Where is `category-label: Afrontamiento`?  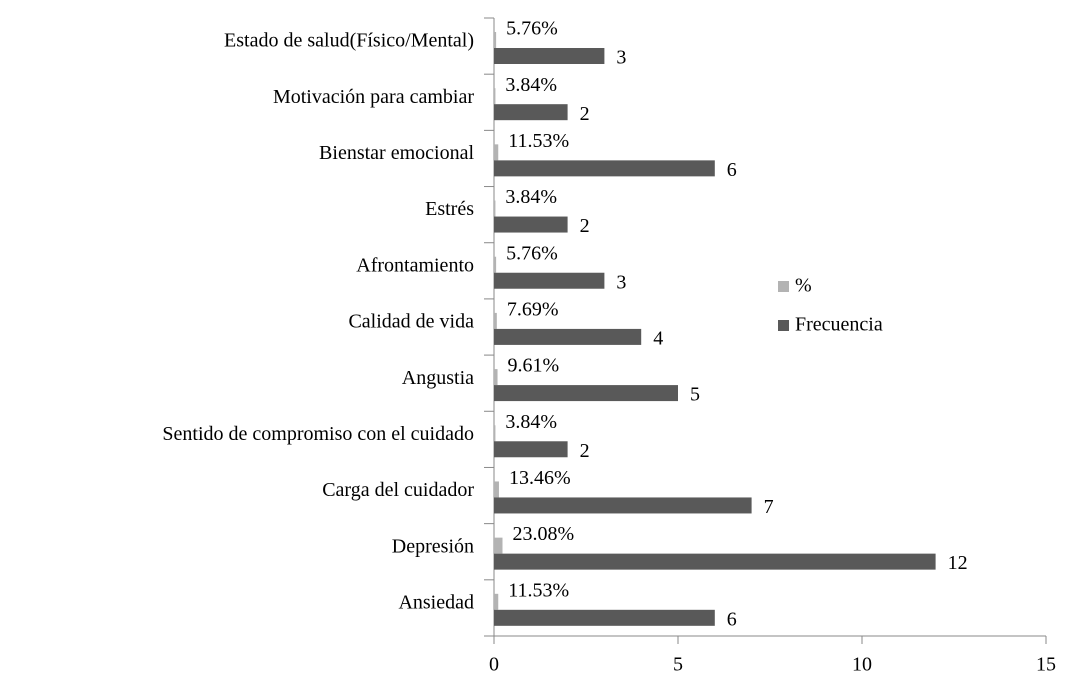
category-label: Afrontamiento is located at coordinates (415, 265).